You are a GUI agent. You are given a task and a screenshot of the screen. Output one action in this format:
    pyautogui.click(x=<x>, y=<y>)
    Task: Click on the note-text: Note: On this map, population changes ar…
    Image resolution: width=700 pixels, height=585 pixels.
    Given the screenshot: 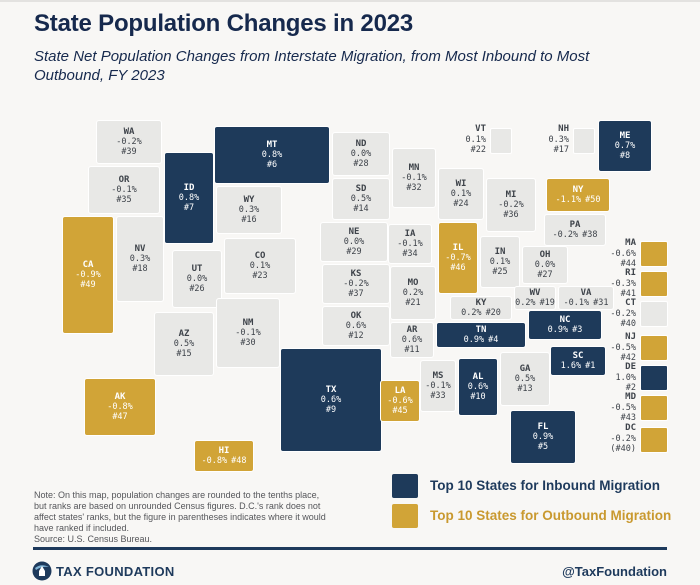 What is the action you would take?
    pyautogui.click(x=180, y=511)
    